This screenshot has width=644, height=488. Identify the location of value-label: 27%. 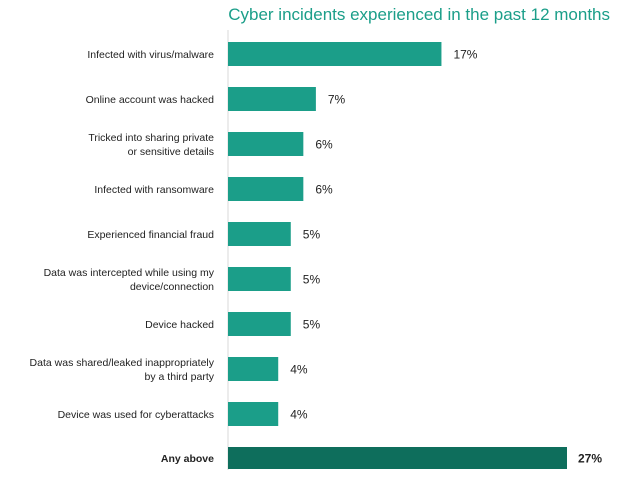
(590, 459).